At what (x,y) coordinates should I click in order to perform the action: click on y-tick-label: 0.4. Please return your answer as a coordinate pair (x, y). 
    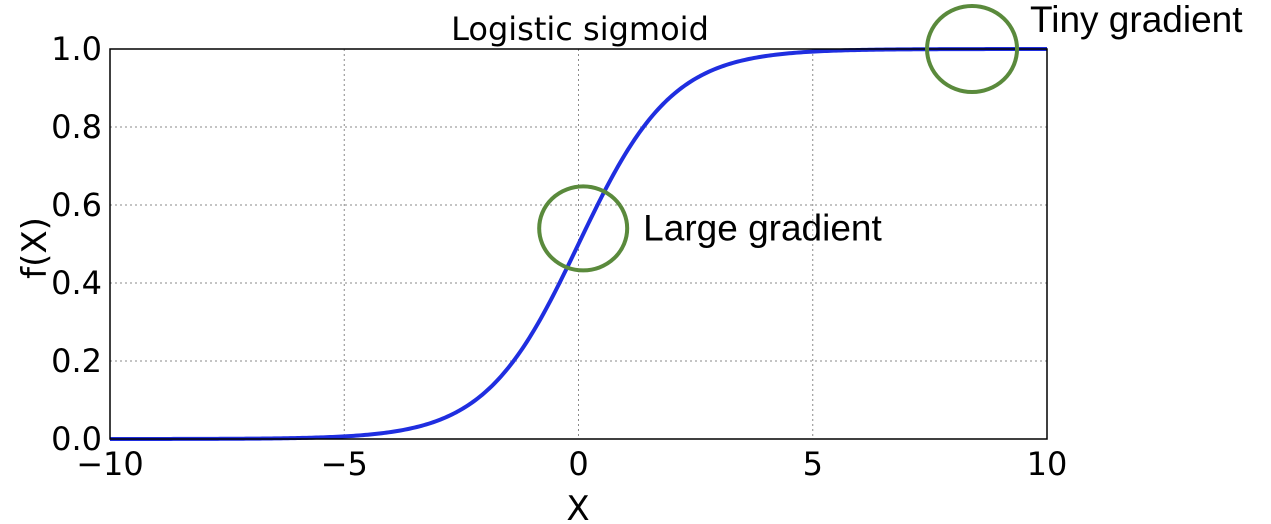
    Looking at the image, I should click on (76, 283).